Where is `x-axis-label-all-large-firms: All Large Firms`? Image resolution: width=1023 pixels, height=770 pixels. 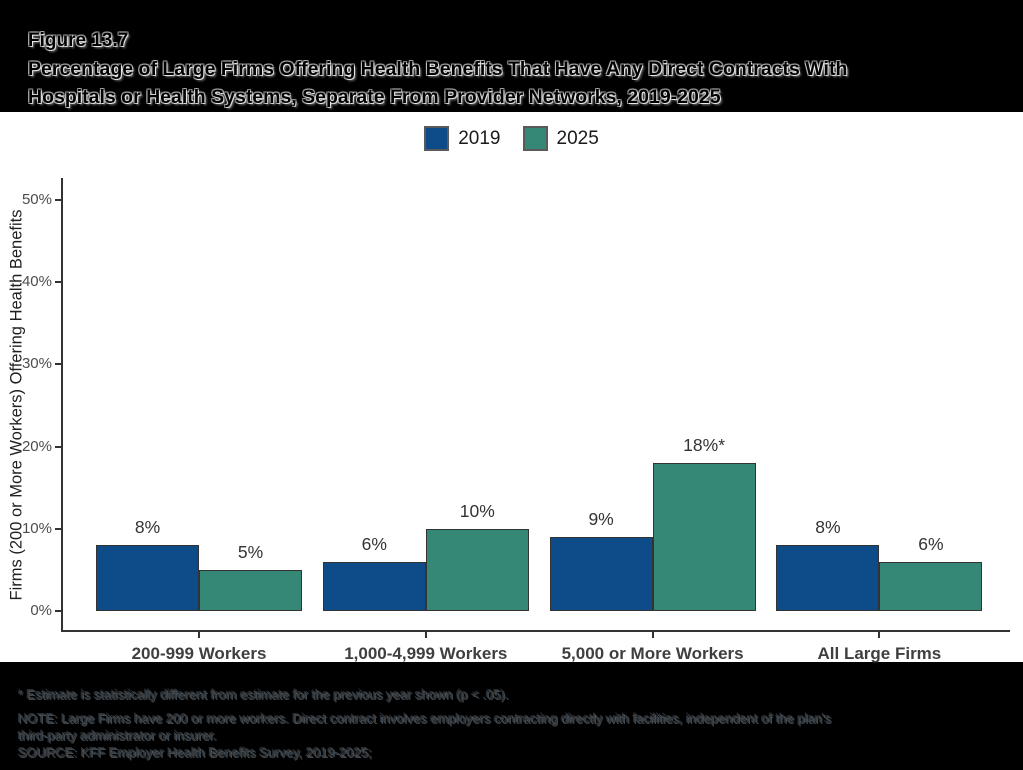 x-axis-label-all-large-firms: All Large Firms is located at coordinates (879, 653).